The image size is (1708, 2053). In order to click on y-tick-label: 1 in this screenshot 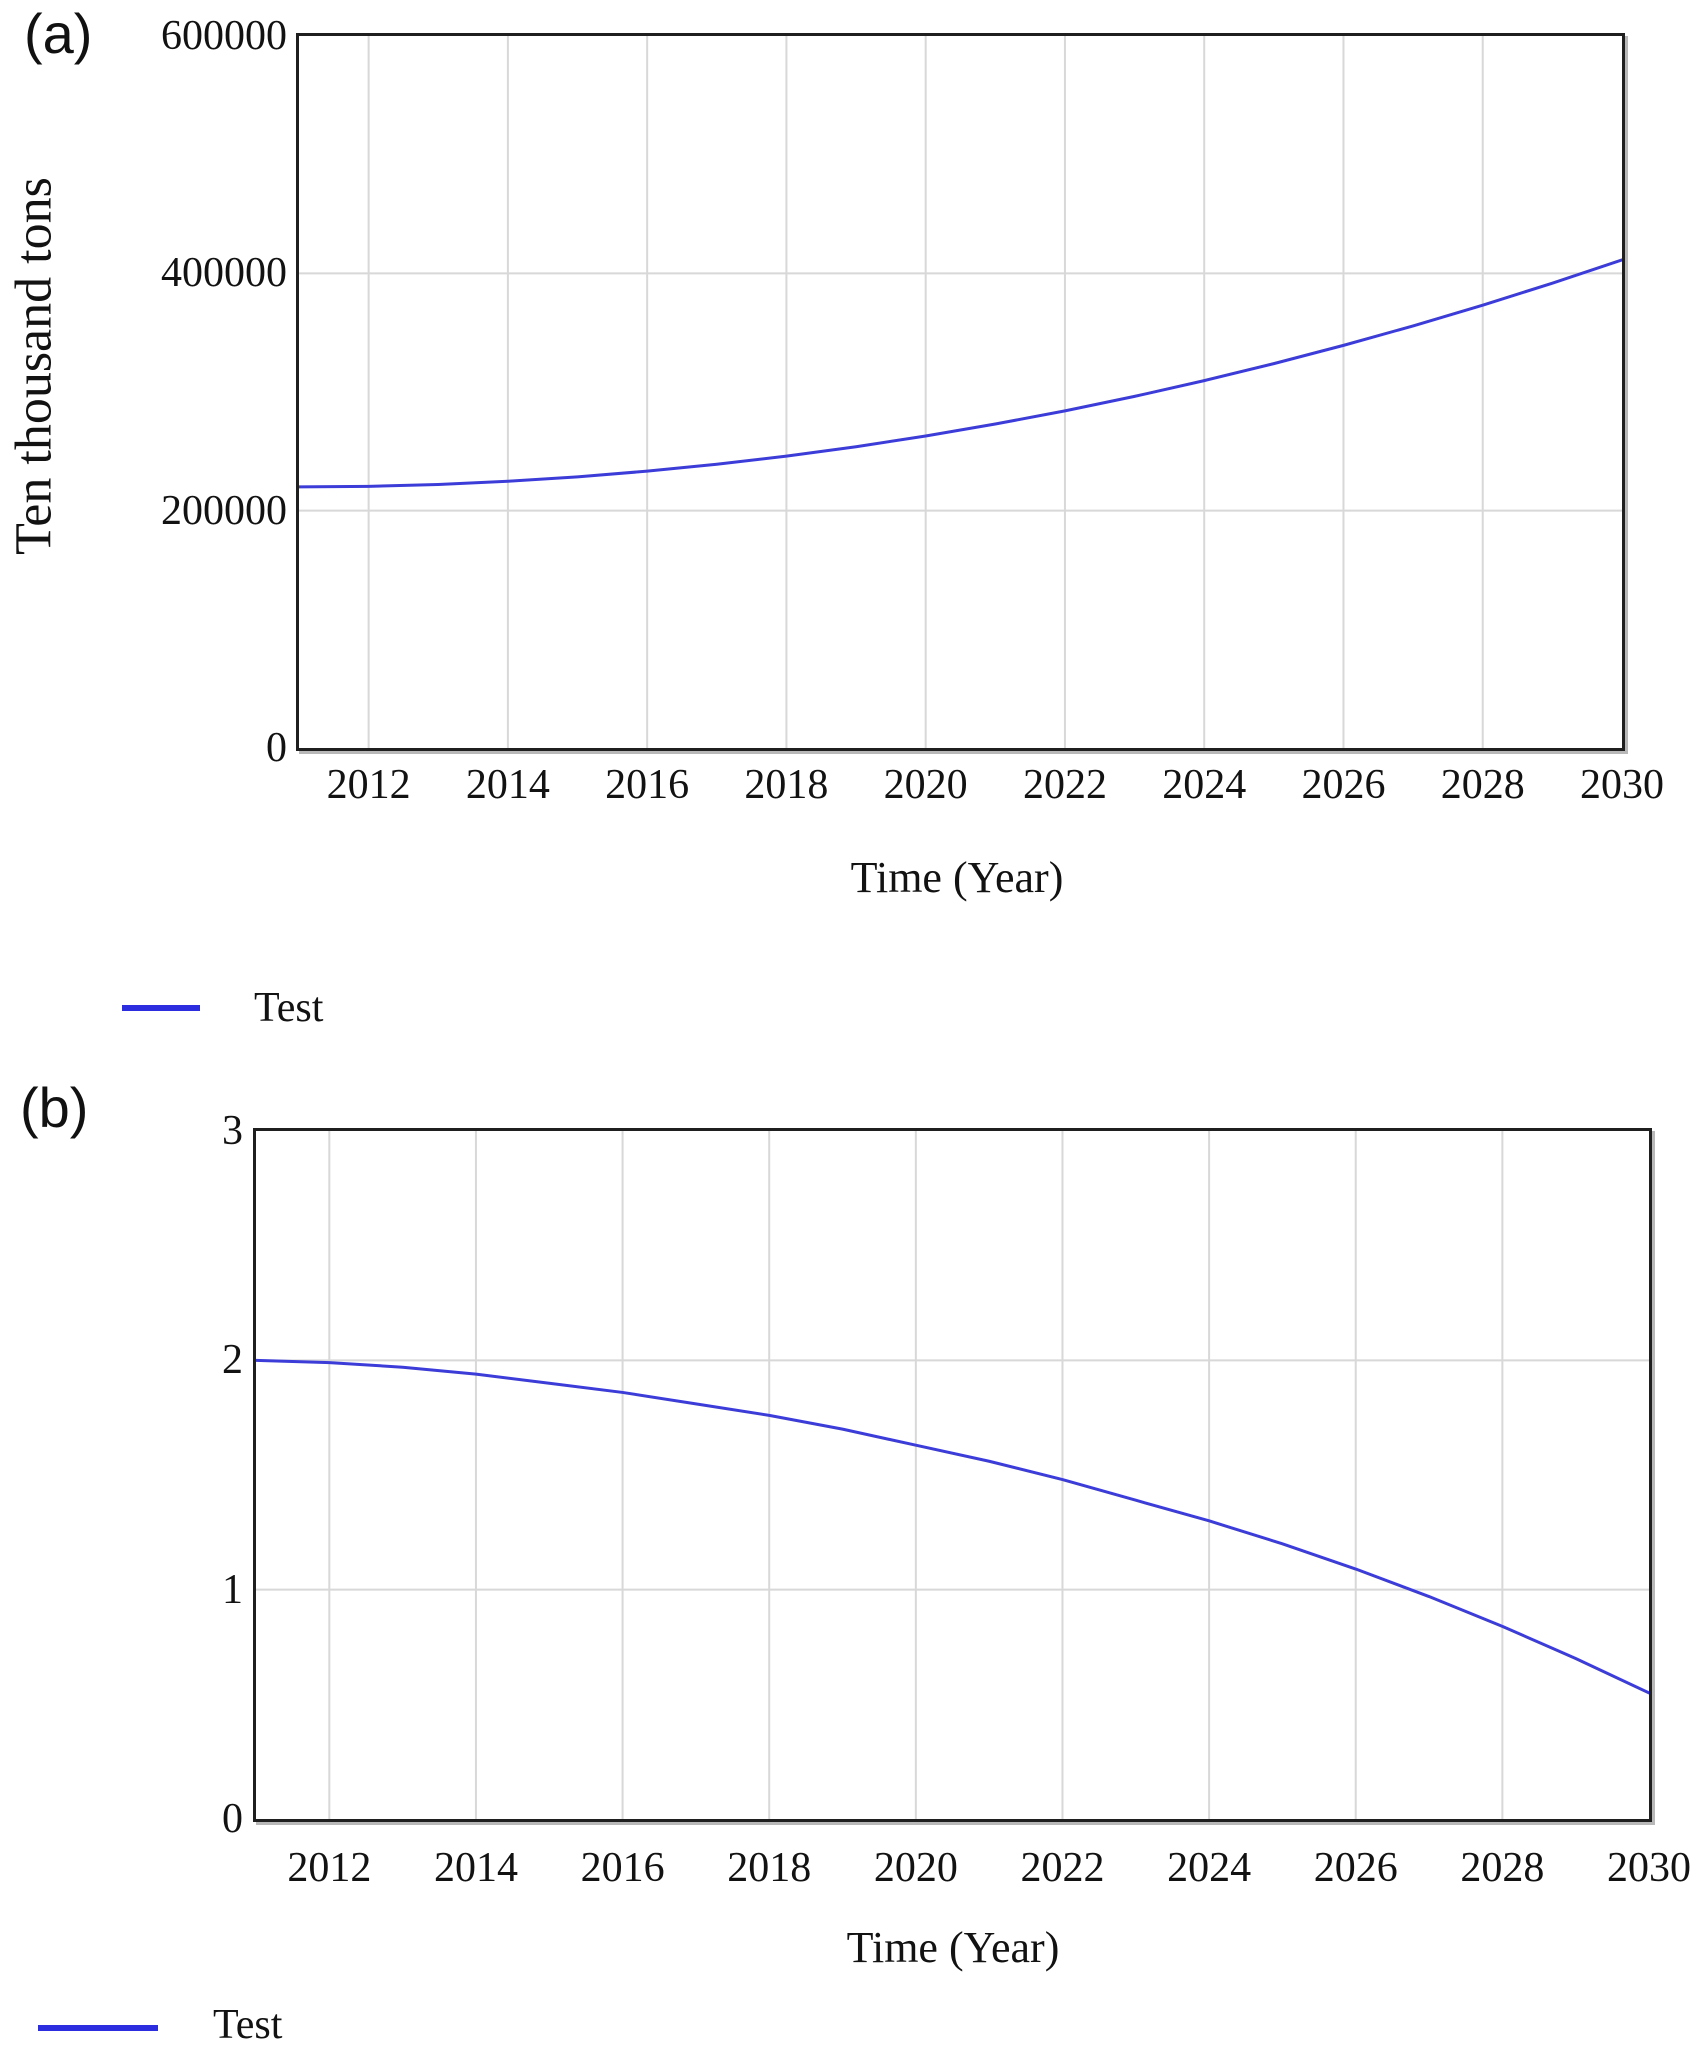, I will do `click(232, 1589)`.